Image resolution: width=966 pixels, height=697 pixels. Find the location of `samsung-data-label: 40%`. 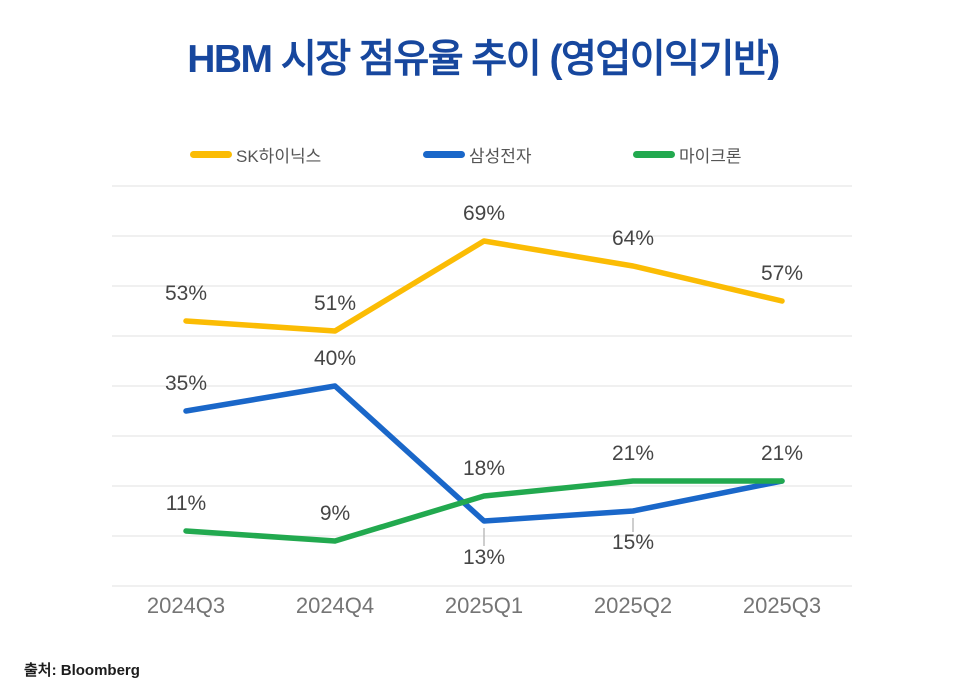

samsung-data-label: 40% is located at coordinates (335, 358).